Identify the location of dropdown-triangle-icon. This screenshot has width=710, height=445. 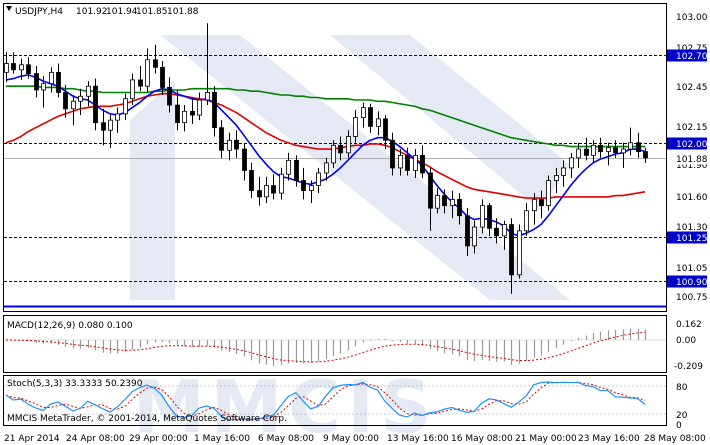
(9, 8).